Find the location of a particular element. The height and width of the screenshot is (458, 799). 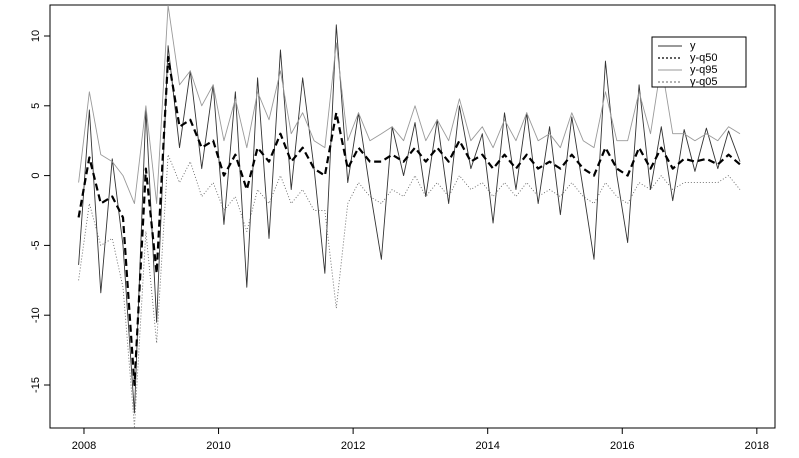

y-tick-label: -10 is located at coordinates (36, 315).